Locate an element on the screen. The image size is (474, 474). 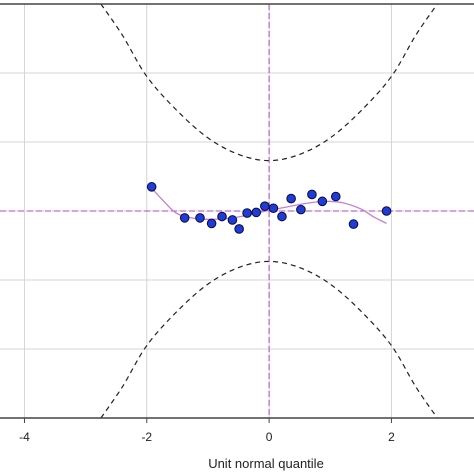
x-axis-title: Unit normal quantile is located at coordinates (266, 463).